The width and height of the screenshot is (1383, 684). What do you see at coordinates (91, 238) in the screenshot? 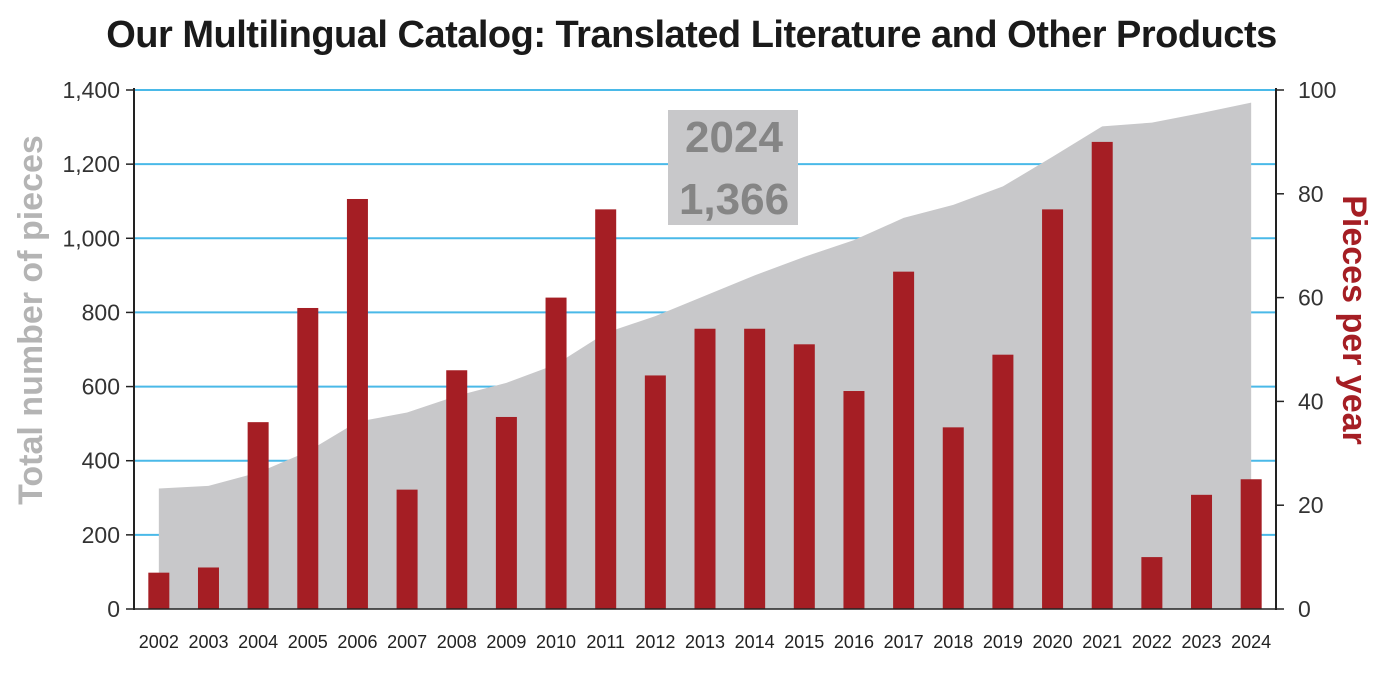
I see `left-tick-label: 1,000` at bounding box center [91, 238].